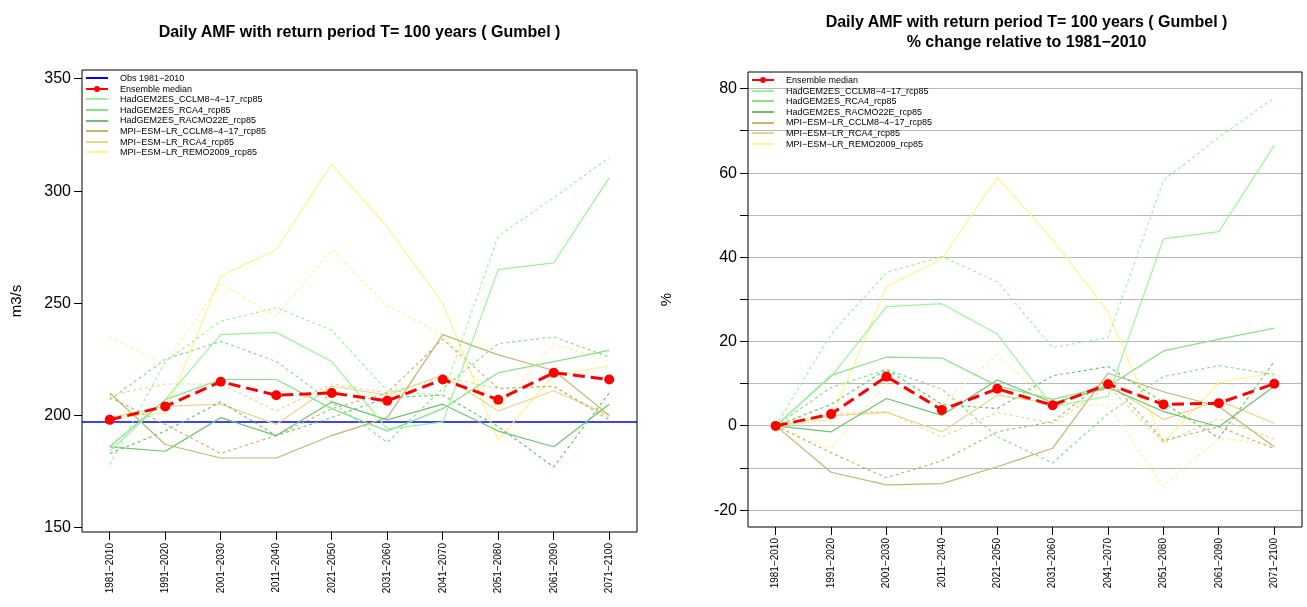 The height and width of the screenshot is (607, 1307). I want to click on y-tick-label: 250, so click(58, 302).